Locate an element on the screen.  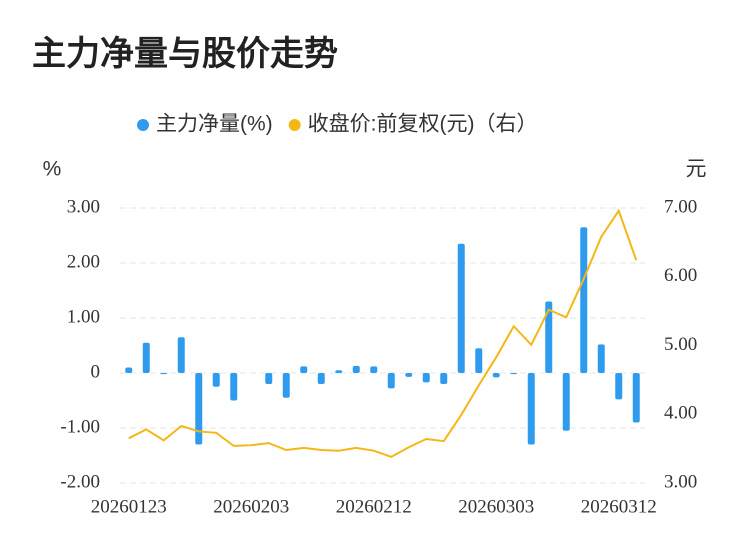
y2-tick-label: 7.00 is located at coordinates (680, 206).